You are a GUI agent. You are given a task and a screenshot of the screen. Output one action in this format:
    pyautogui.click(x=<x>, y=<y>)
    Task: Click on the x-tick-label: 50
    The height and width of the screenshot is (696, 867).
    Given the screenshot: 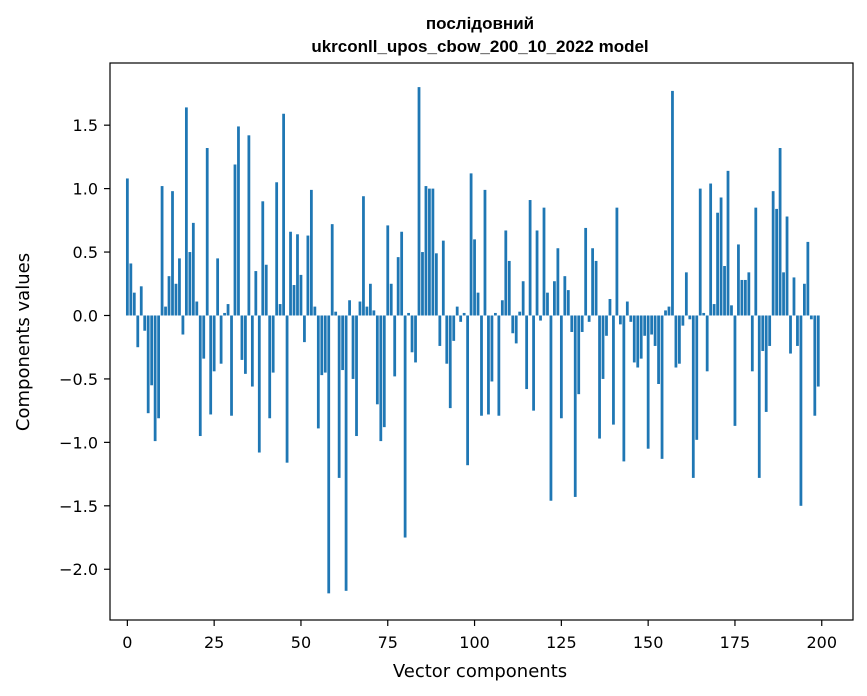 What is the action you would take?
    pyautogui.click(x=301, y=642)
    